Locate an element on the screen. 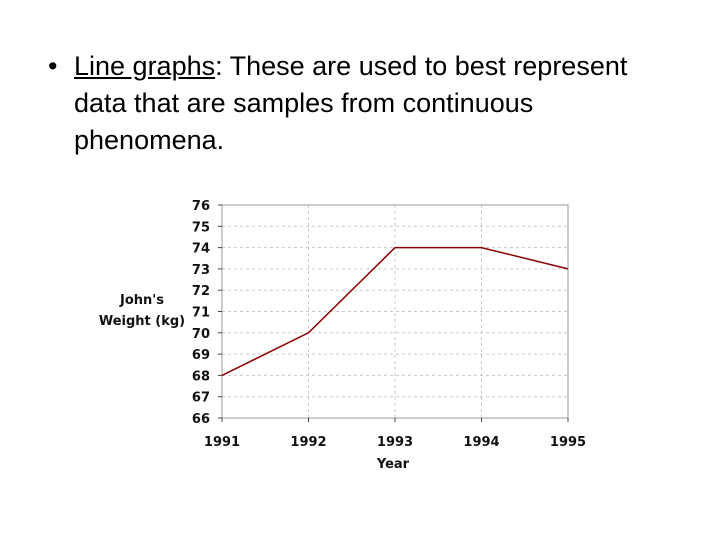 The height and width of the screenshot is (540, 720). y-axis-label-line-1: John's is located at coordinates (141, 300).